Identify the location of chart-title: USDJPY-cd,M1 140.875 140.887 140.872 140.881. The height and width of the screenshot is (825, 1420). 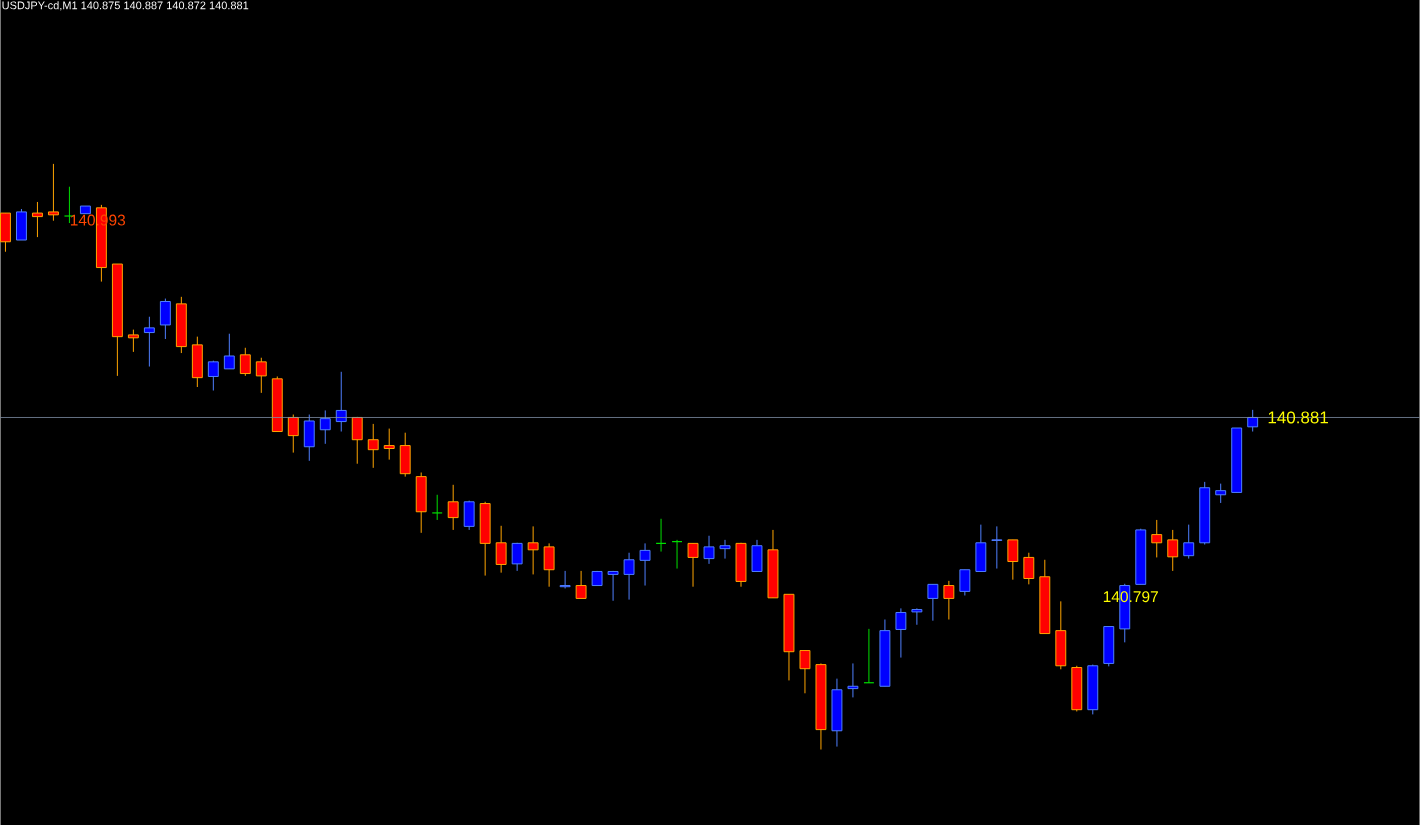
(125, 5).